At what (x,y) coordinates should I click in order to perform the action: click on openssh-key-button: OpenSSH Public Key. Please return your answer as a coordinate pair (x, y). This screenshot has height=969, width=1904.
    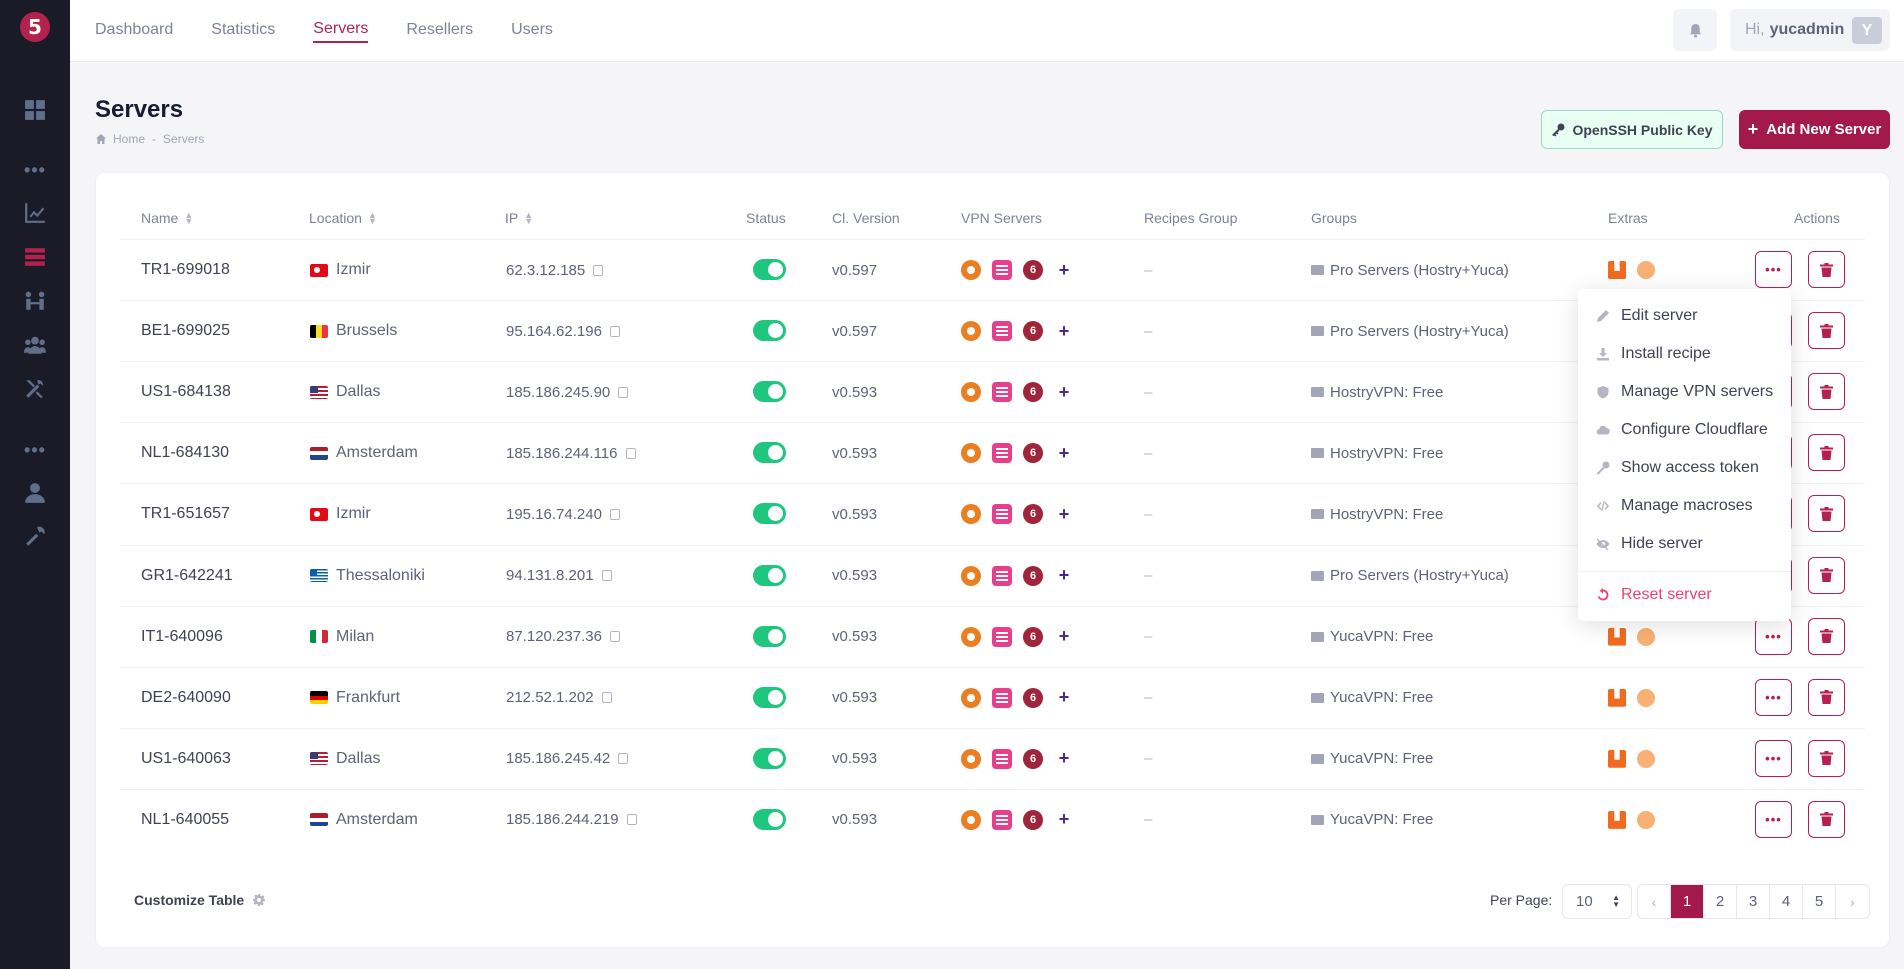
    Looking at the image, I should click on (1632, 129).